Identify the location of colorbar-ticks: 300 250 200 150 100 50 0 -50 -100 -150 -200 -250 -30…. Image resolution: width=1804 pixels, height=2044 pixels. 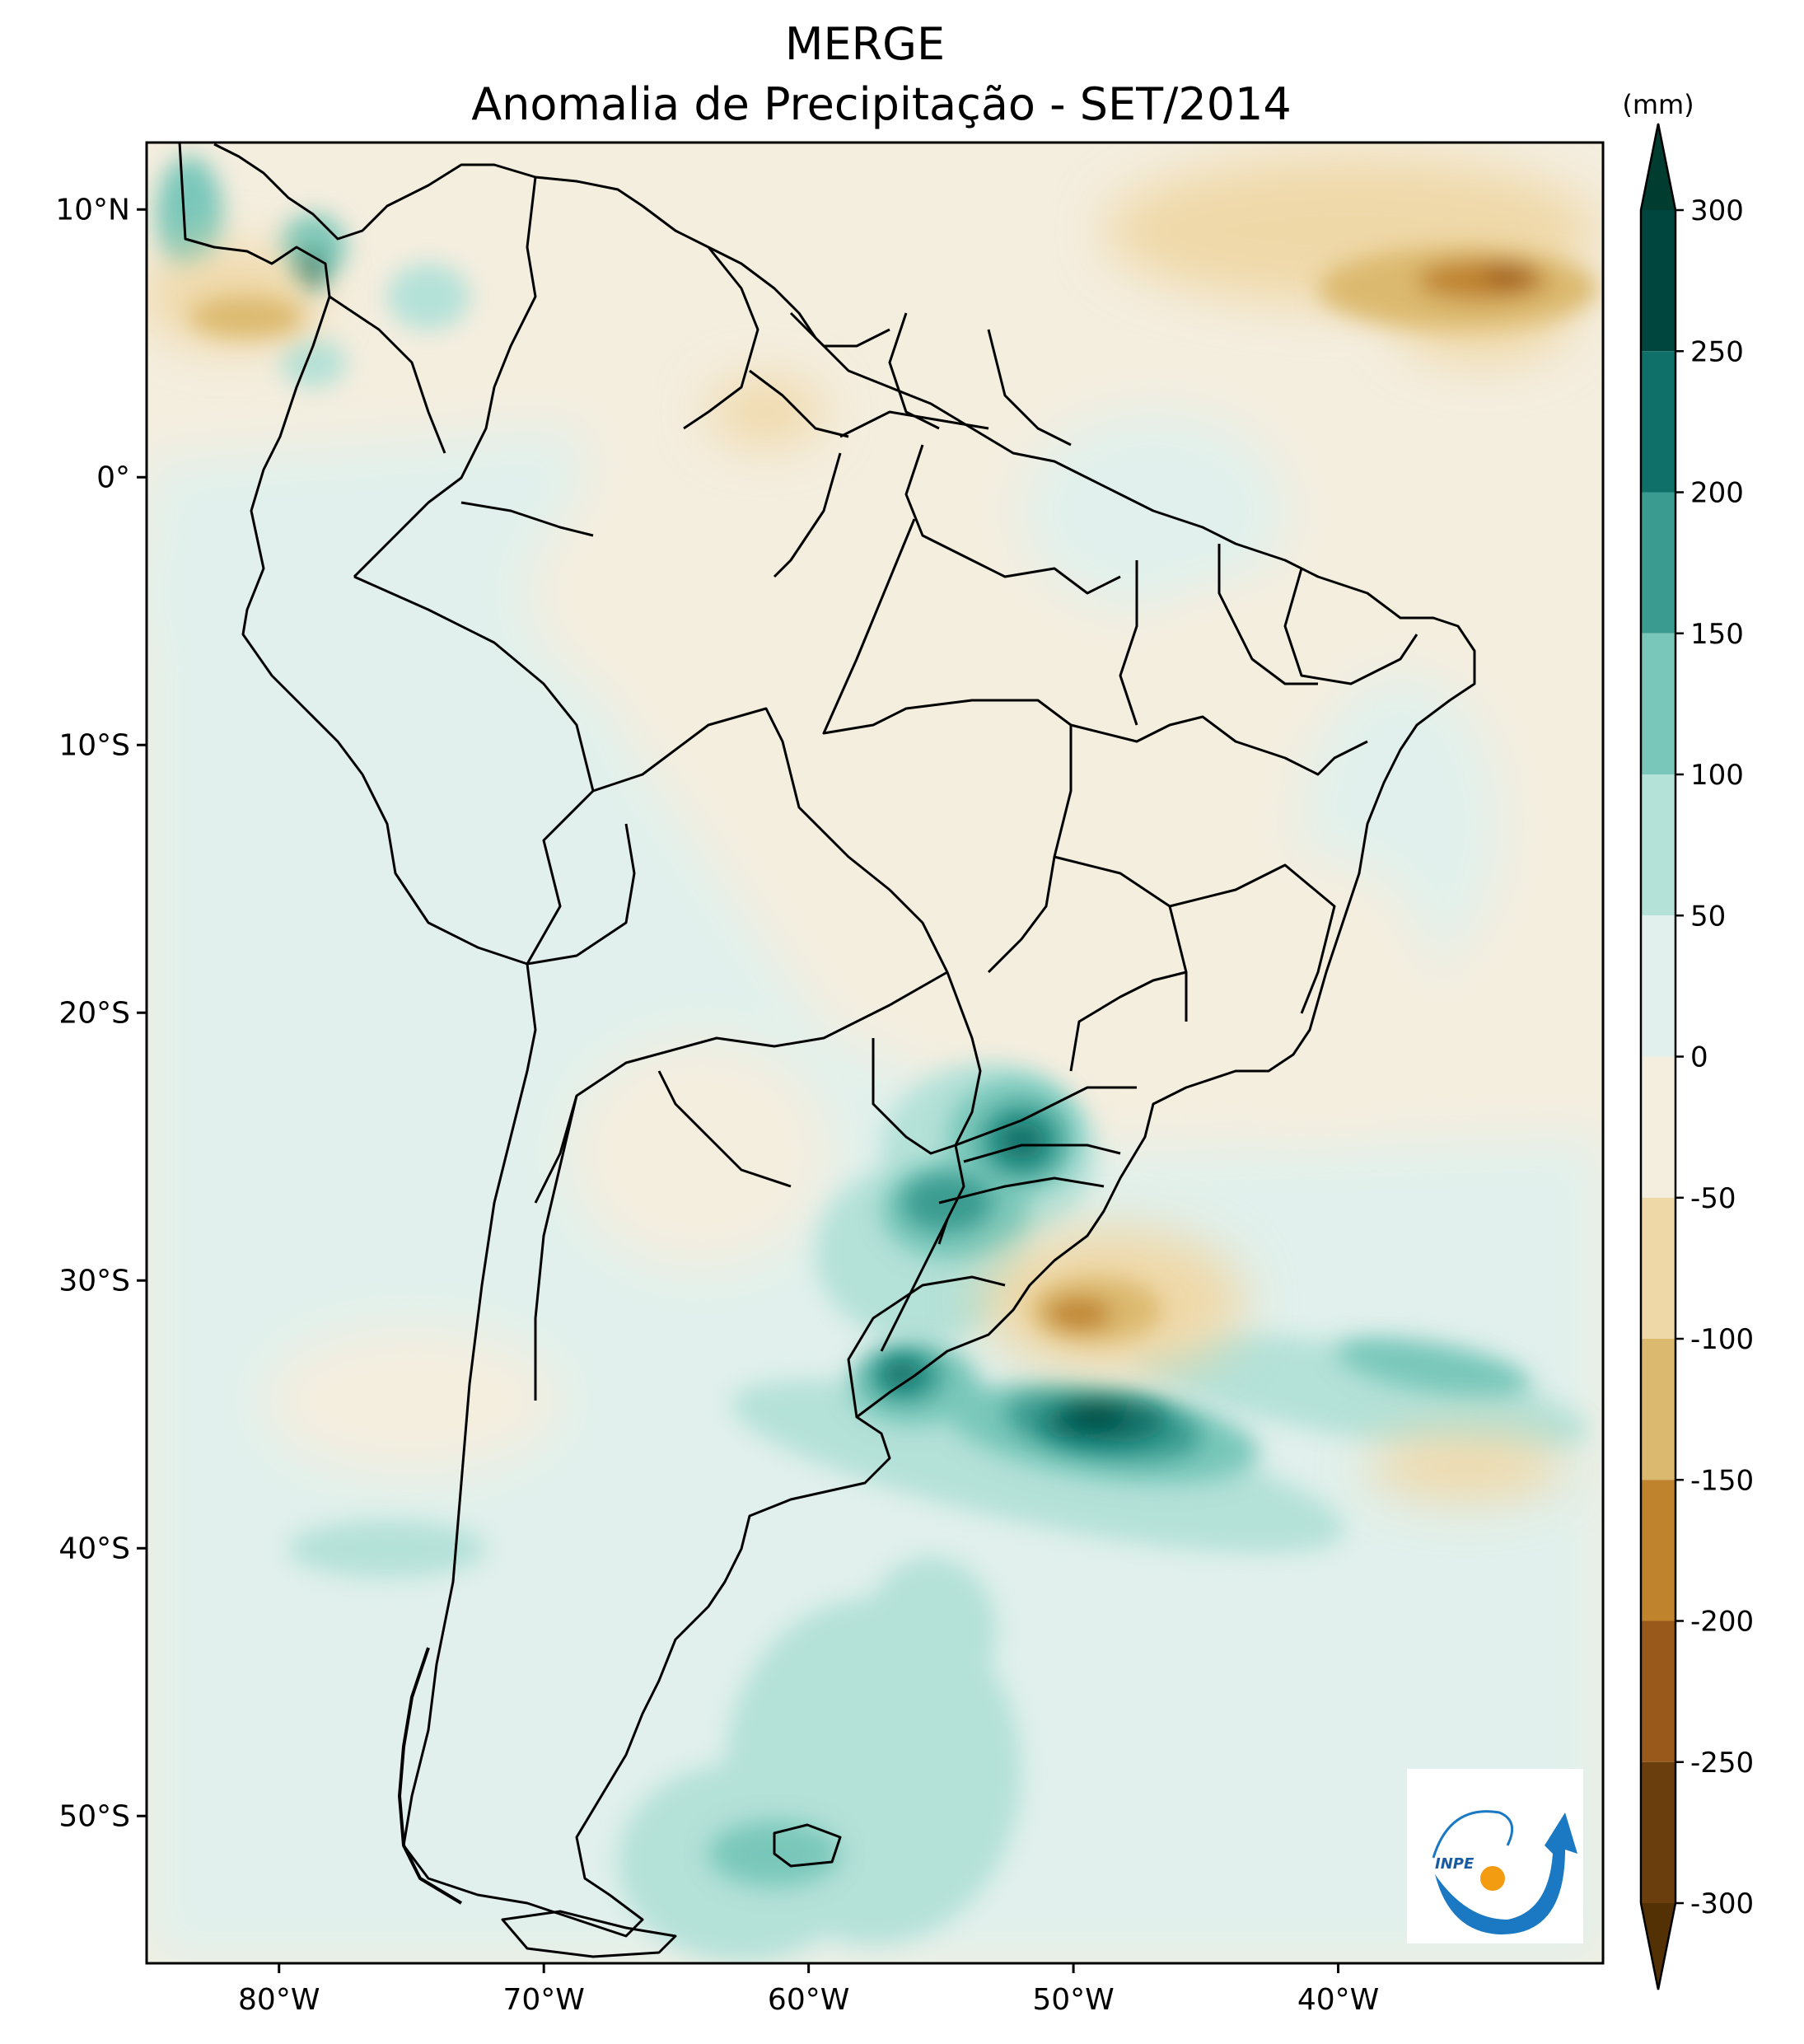
(1714, 1057).